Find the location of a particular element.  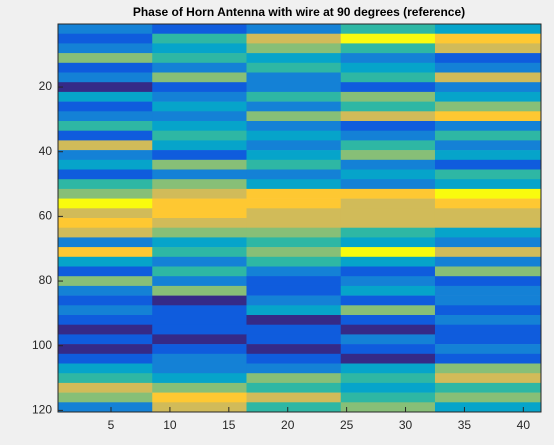

y-tick-label: 120 is located at coordinates (42, 410).